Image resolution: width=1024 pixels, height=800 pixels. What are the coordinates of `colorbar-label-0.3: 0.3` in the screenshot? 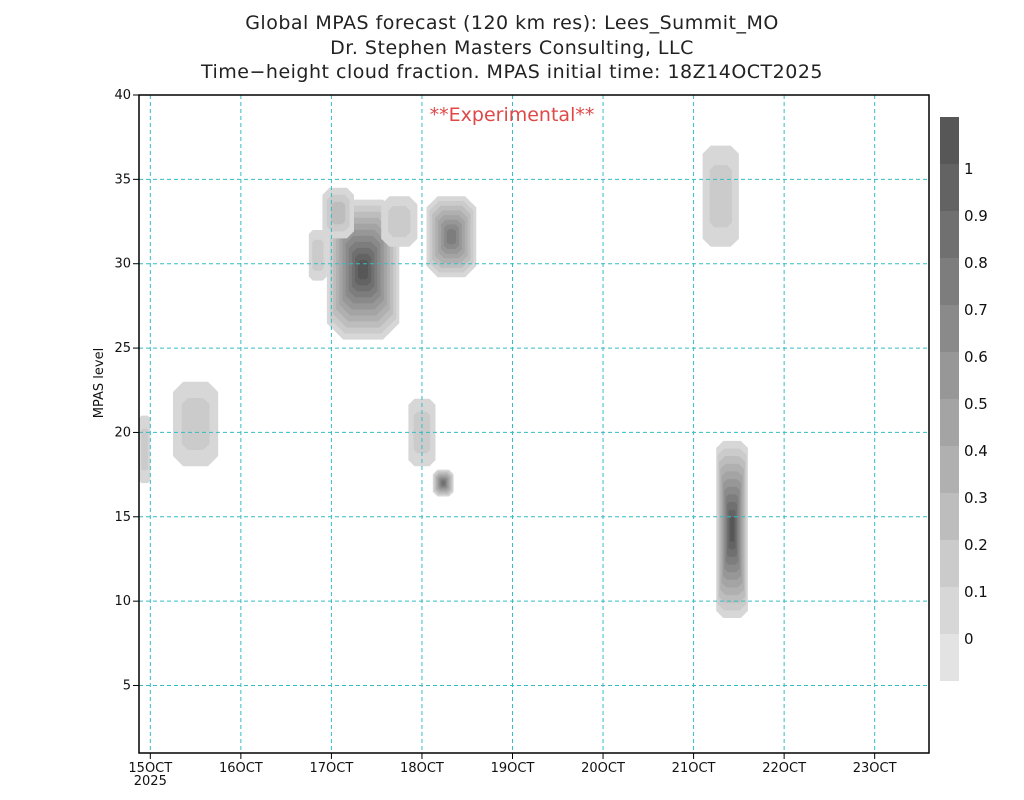 It's located at (976, 498).